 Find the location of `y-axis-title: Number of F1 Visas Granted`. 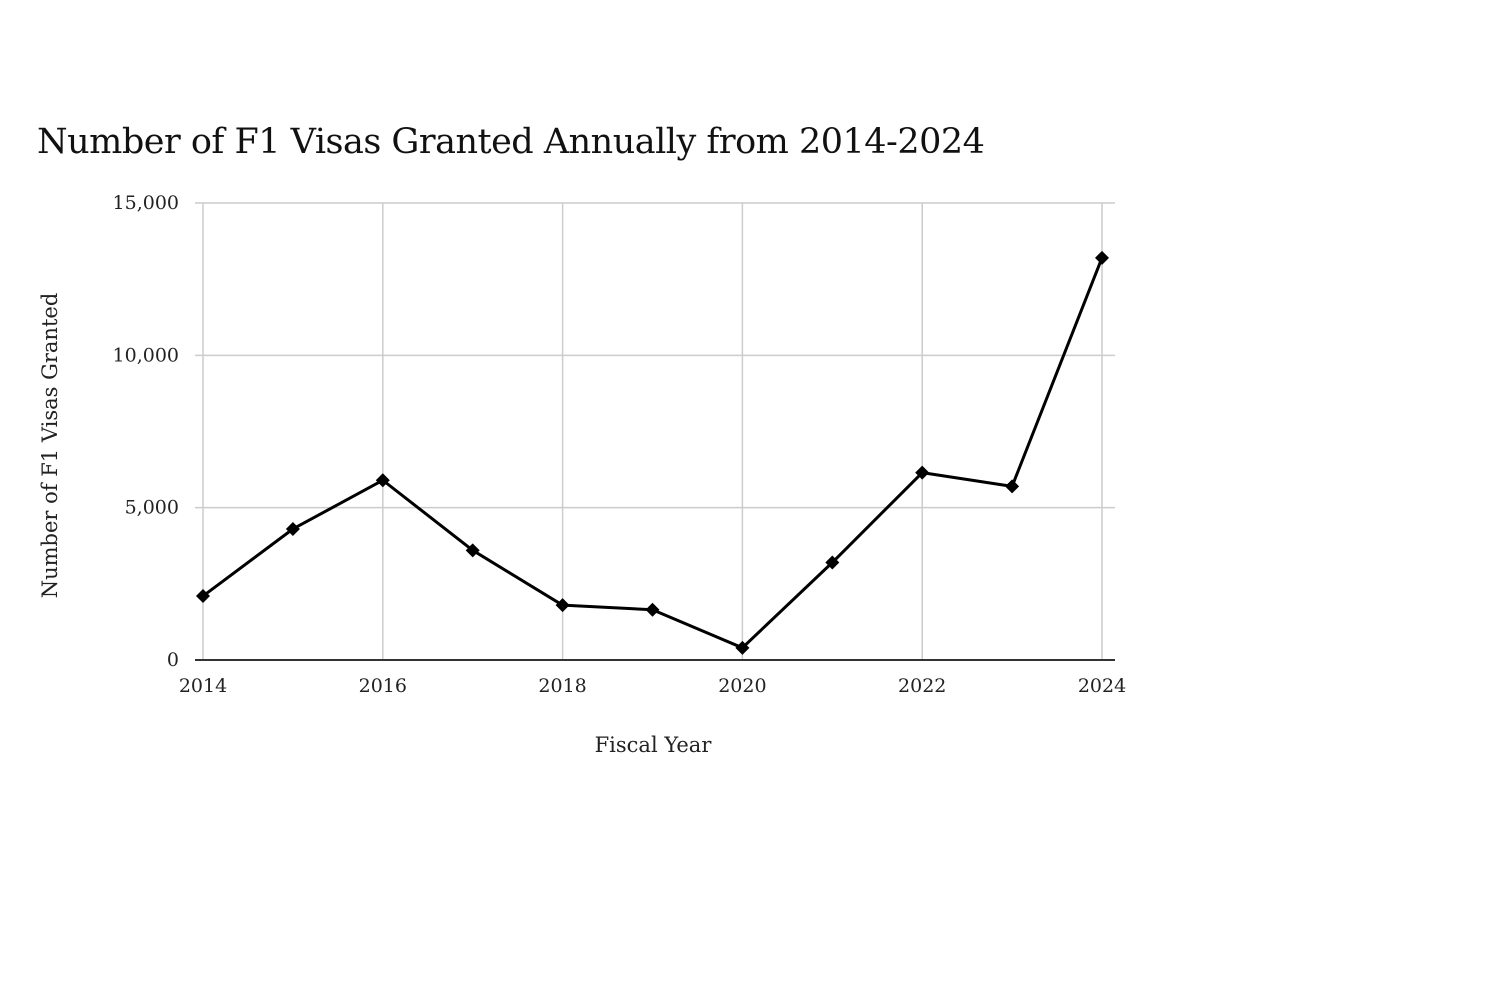

y-axis-title: Number of F1 Visas Granted is located at coordinates (50, 446).